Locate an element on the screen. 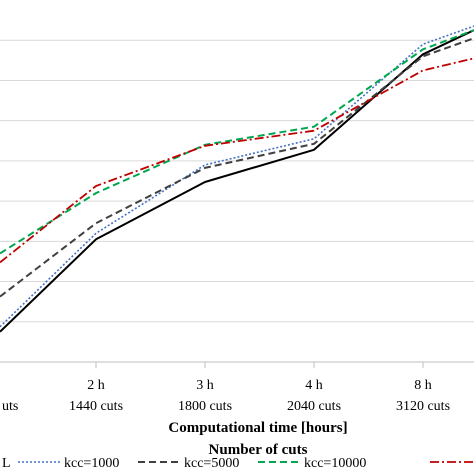  legend-label-3: kcc=10000 is located at coordinates (335, 463).